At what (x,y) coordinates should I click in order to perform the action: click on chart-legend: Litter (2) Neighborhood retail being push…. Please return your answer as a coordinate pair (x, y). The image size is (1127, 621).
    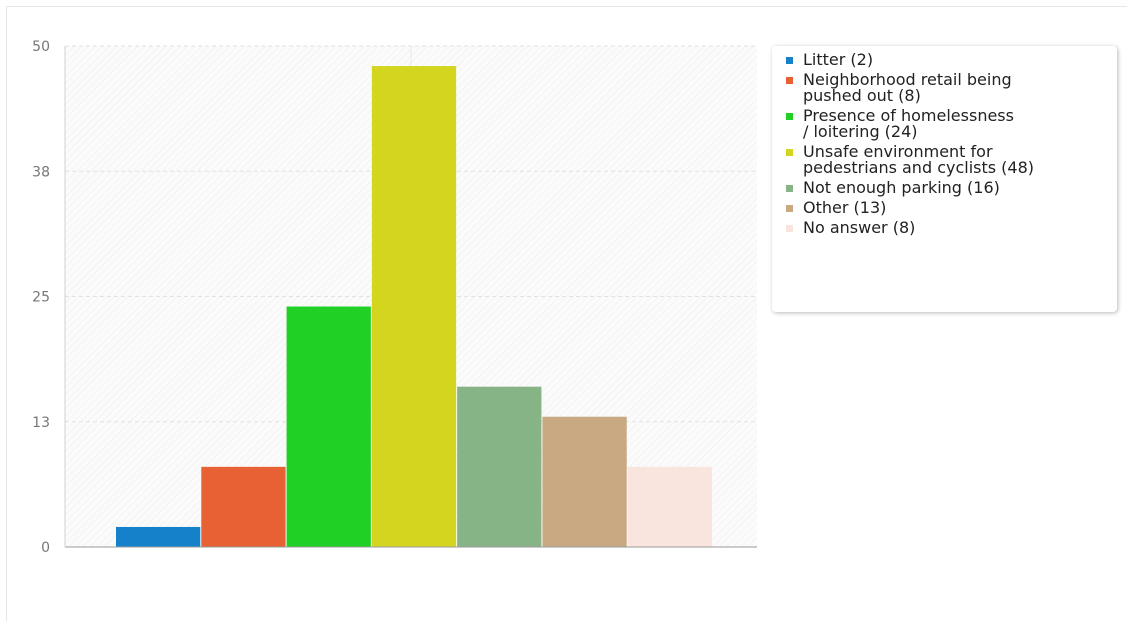
    Looking at the image, I should click on (944, 179).